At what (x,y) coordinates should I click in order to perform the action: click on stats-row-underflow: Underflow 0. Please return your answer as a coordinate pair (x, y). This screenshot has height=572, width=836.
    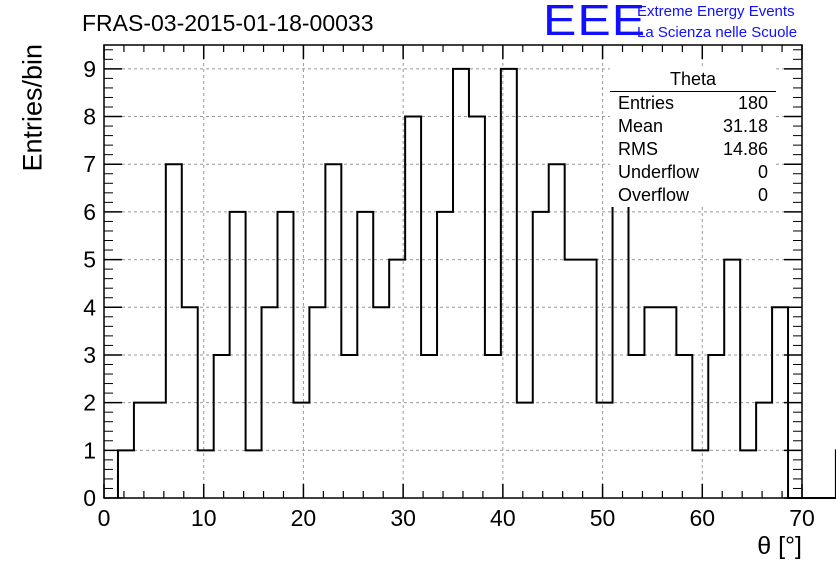
    Looking at the image, I should click on (693, 172).